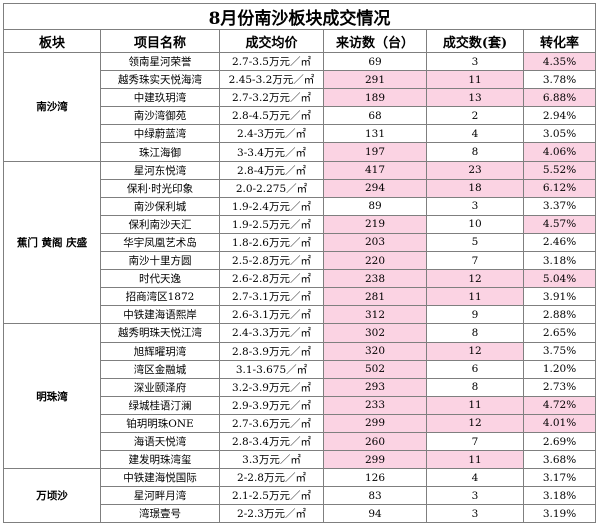 The image size is (600, 523). I want to click on table-row: 时代天逸 2.6-2.8万元／㎡ 238 12 5.04%, so click(300, 279).